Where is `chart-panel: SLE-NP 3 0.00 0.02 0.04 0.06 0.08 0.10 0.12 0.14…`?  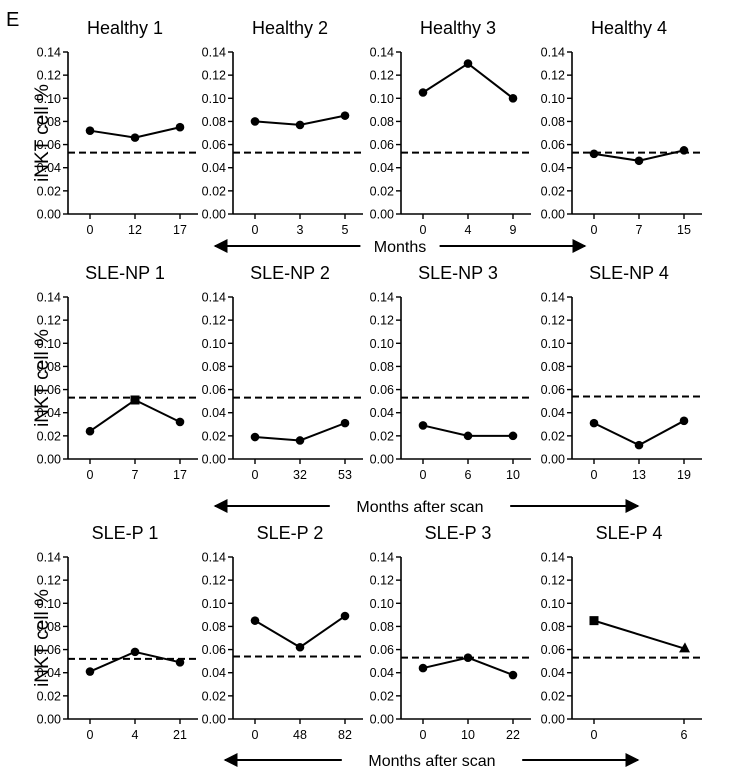
chart-panel: SLE-NP 3 0.00 0.02 0.04 0.06 0.08 0.10 0.12 0.14… is located at coordinates (451, 372).